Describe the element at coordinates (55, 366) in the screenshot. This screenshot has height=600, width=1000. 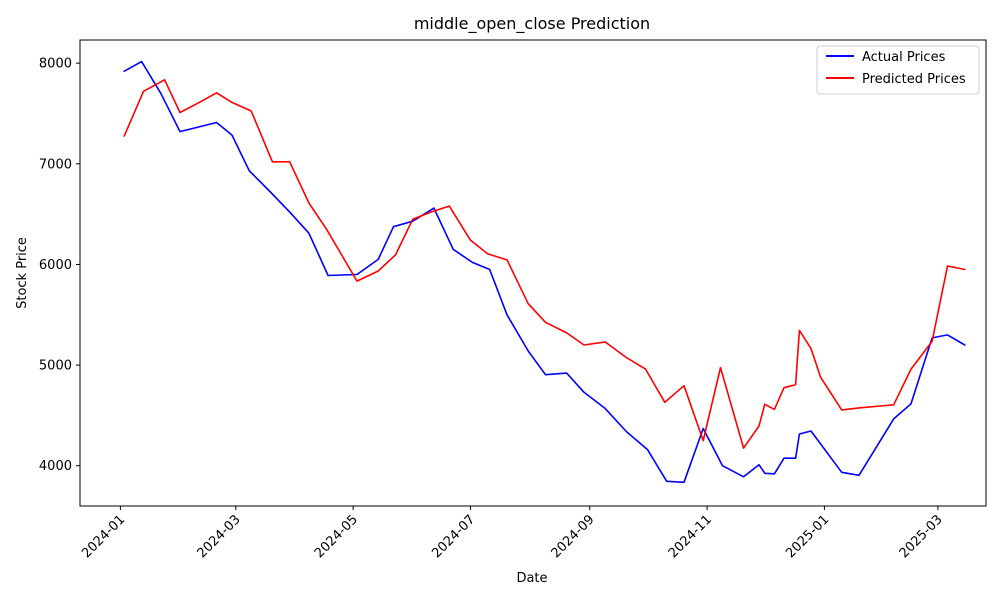
I see `y-tick-label: 5000` at that location.